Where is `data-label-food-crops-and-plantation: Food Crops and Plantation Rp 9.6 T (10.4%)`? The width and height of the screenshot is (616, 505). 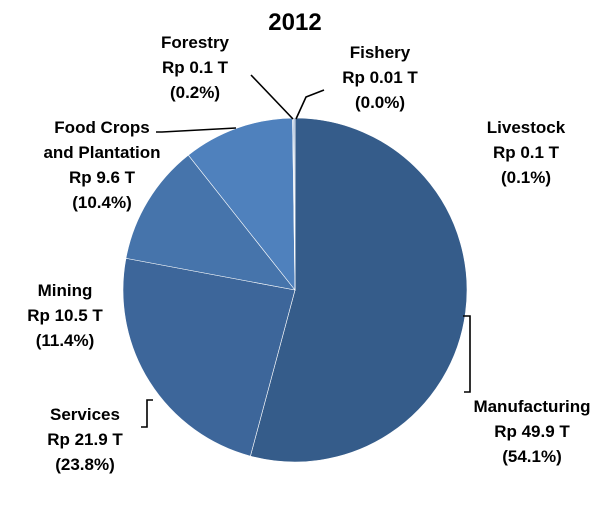
data-label-food-crops-and-plantation: Food Crops and Plantation Rp 9.6 T (10.4%) is located at coordinates (101, 165).